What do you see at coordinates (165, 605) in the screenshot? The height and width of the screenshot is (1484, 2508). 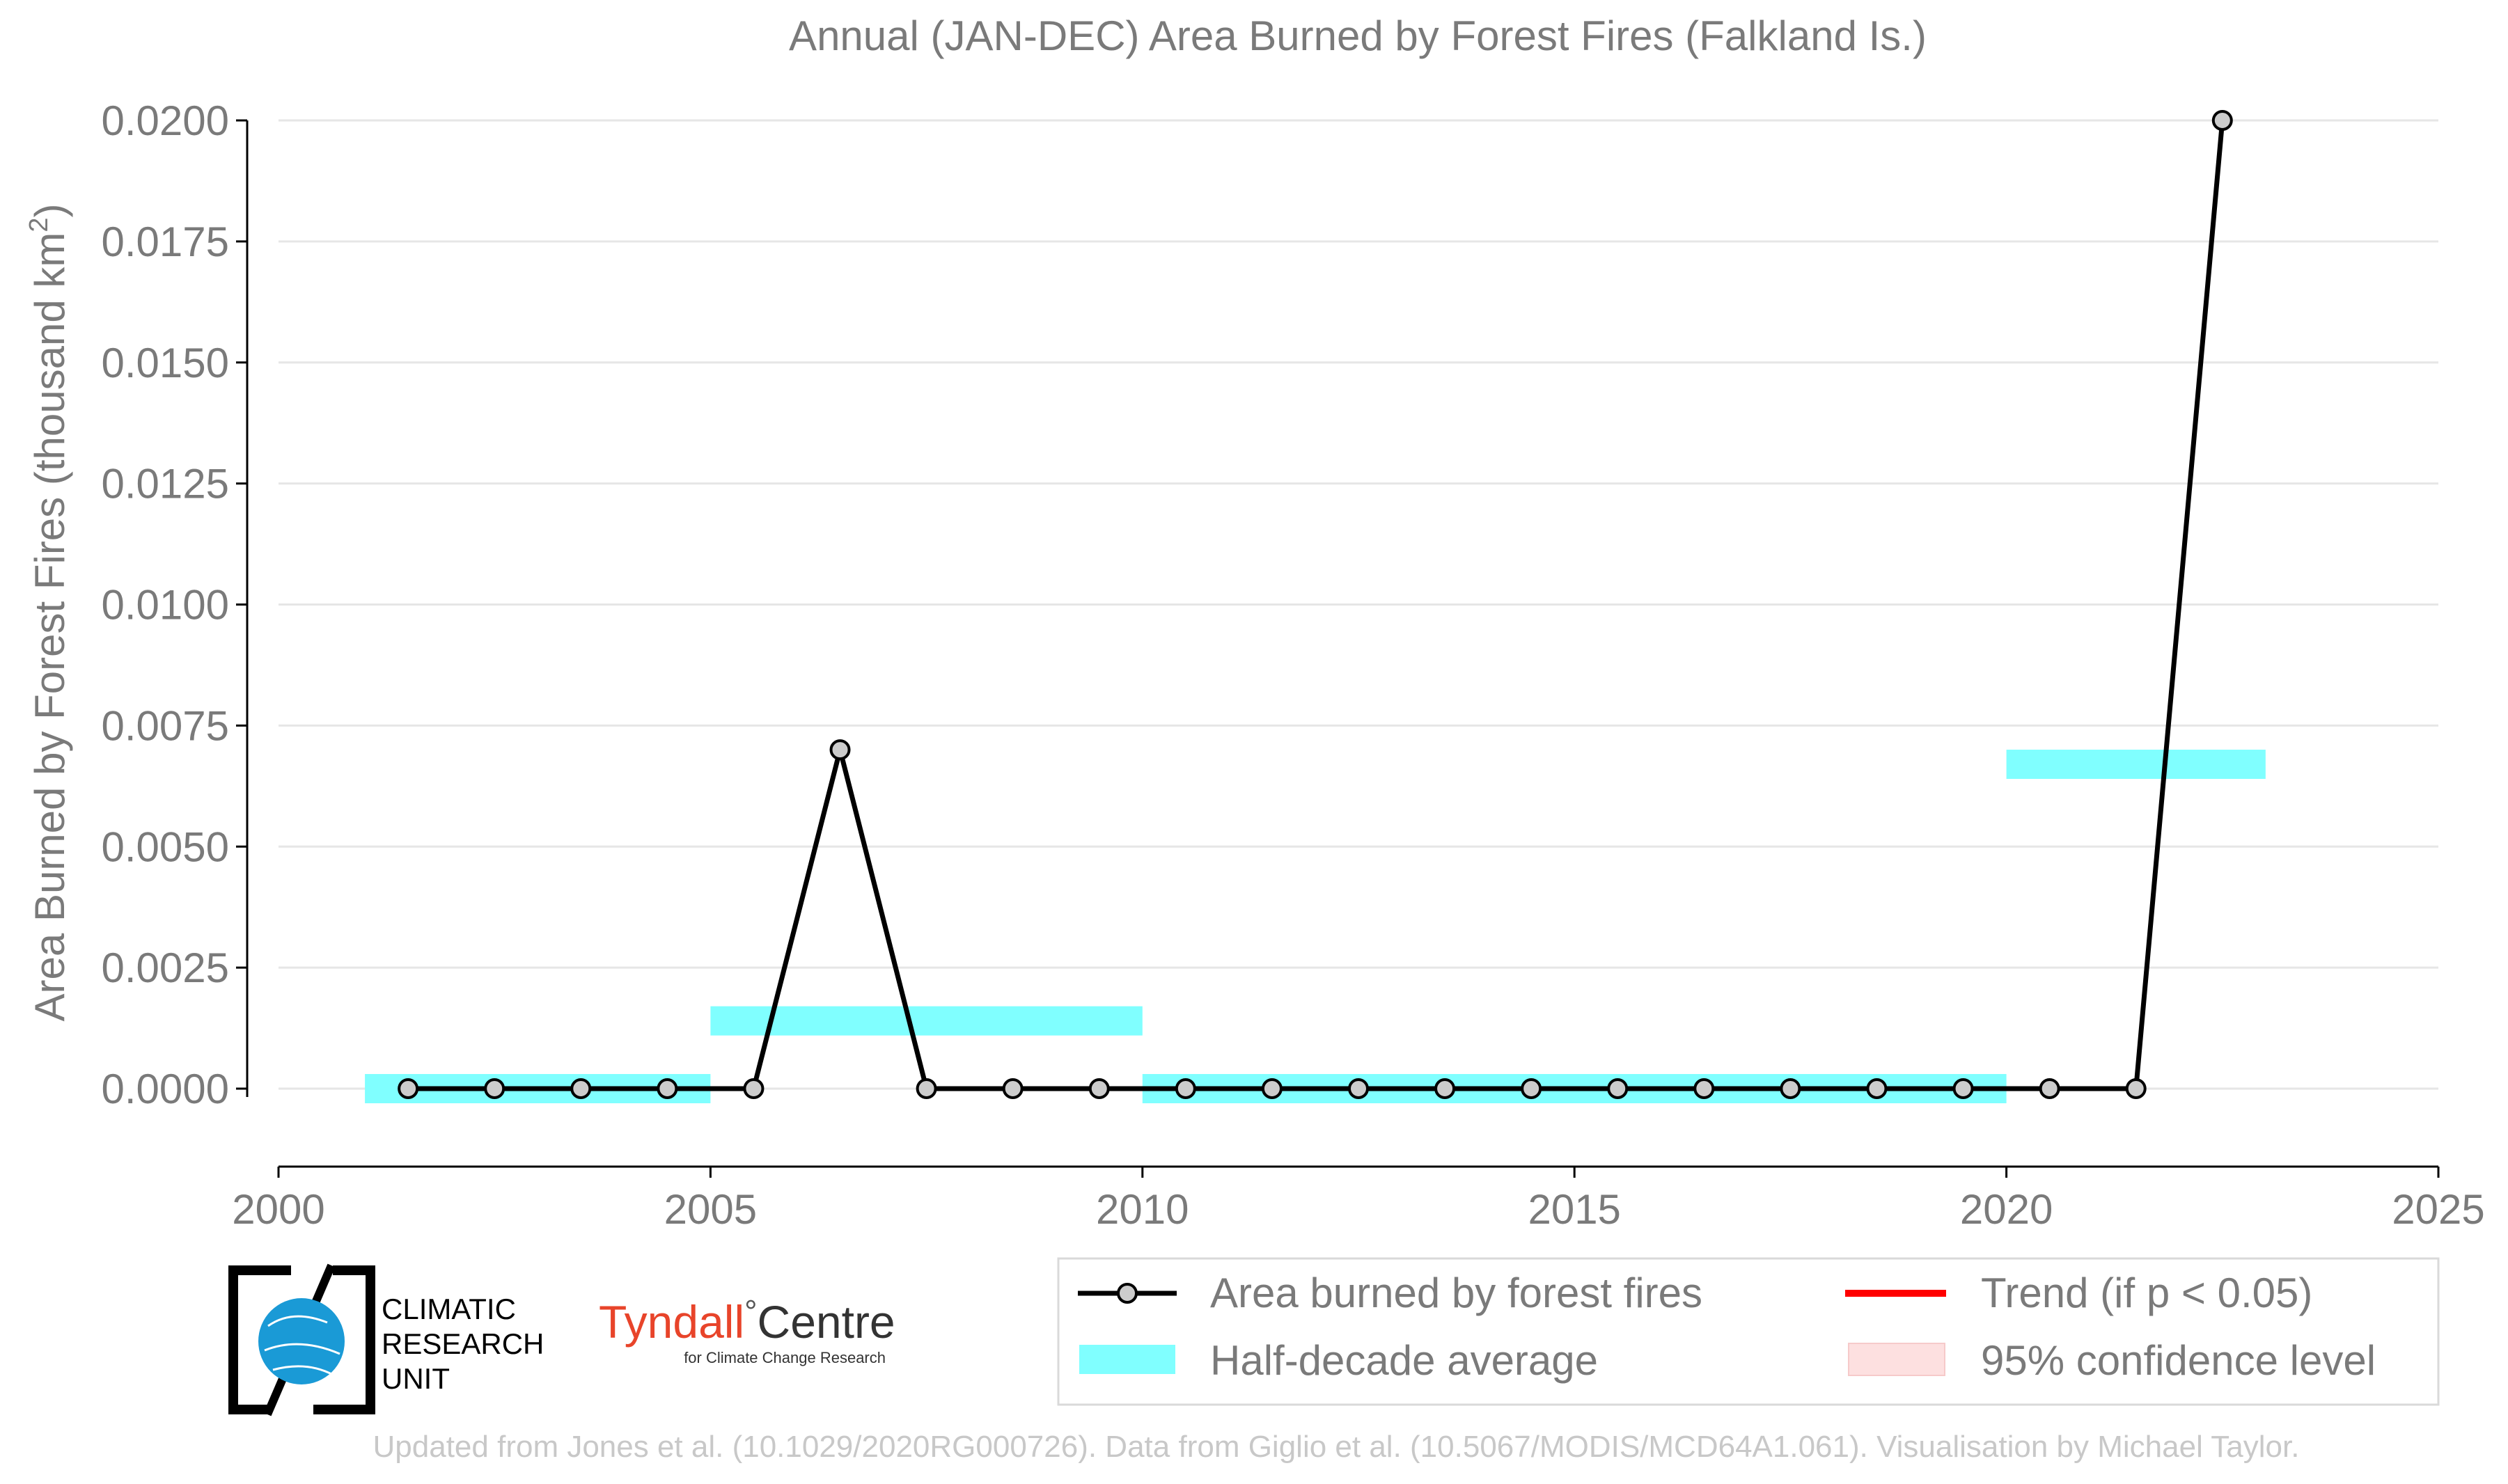 I see `y-tick-label: 0.0100` at bounding box center [165, 605].